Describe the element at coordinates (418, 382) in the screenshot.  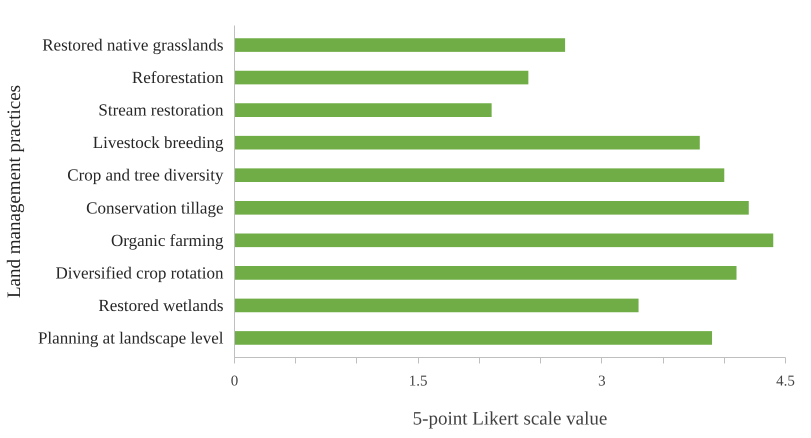
I see `x-tick-label: 1.5` at that location.